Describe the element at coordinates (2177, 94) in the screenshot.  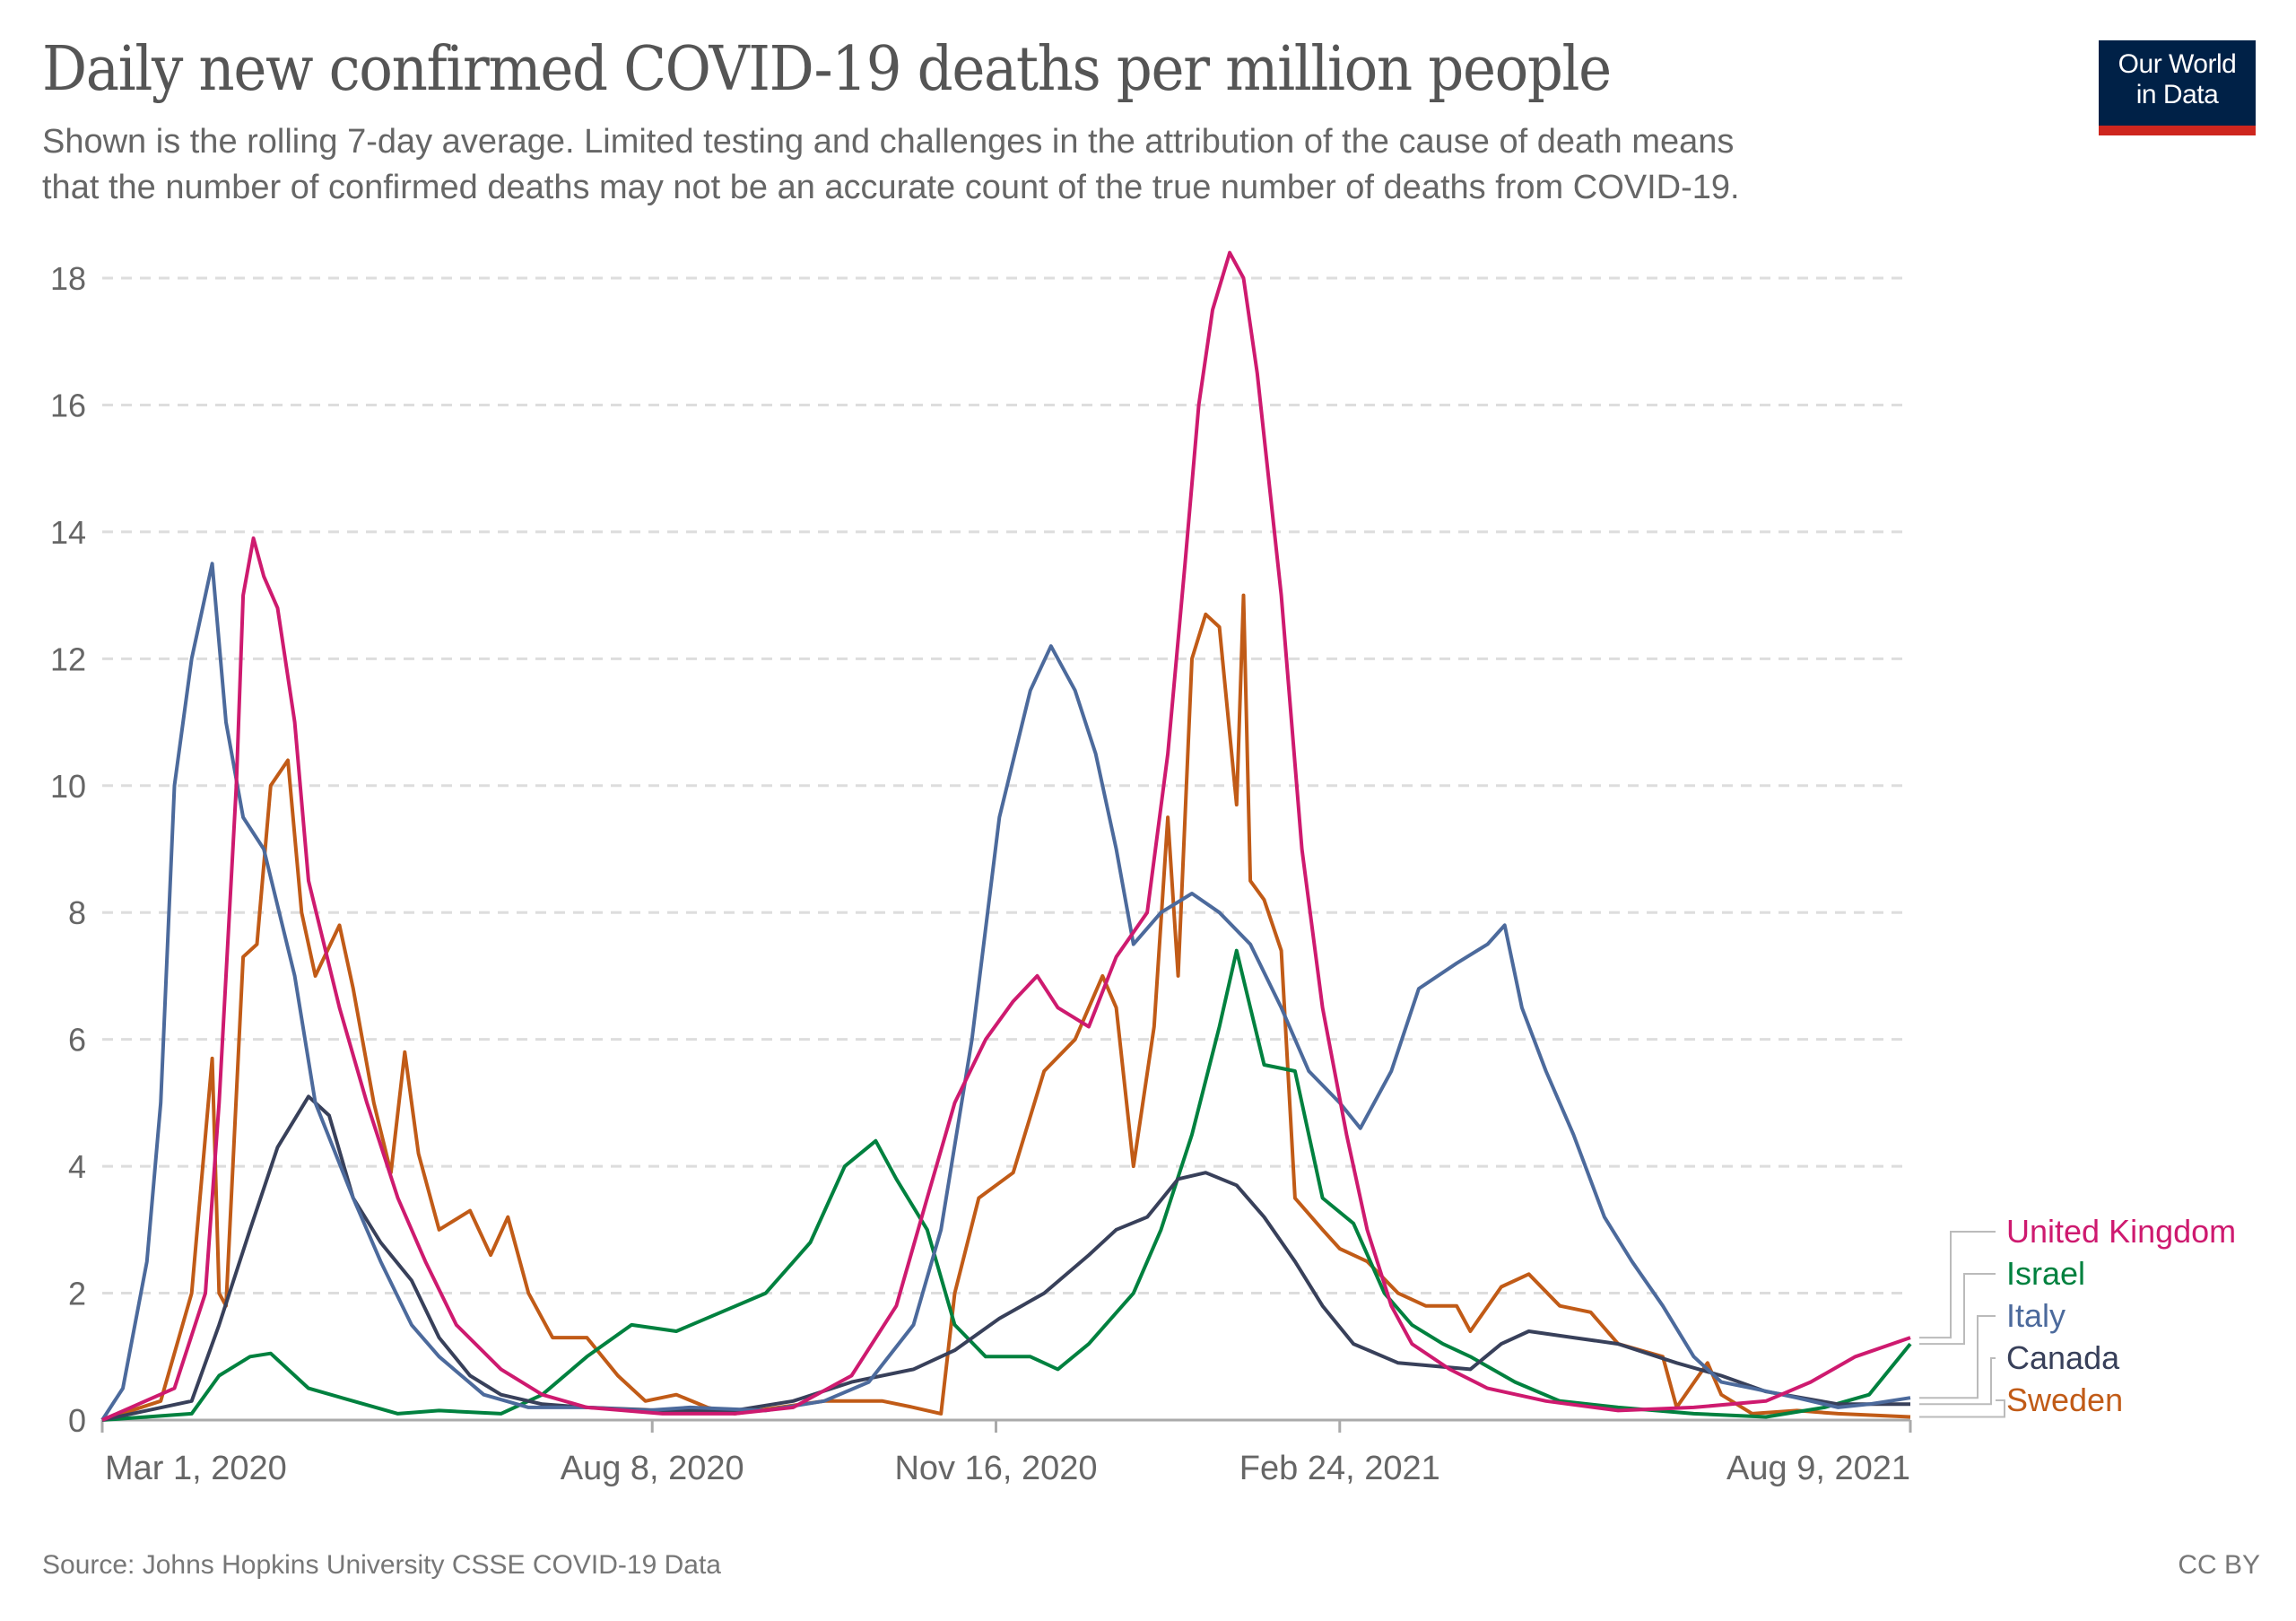
I see `logo-line-2: in Data` at that location.